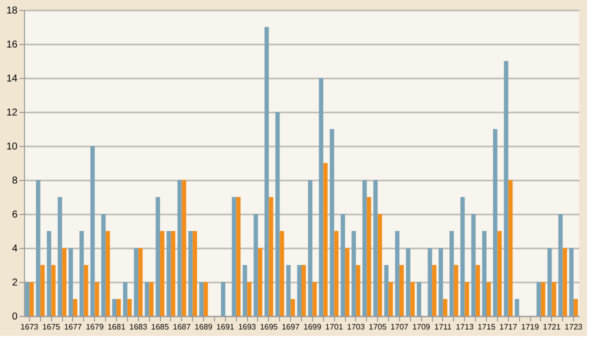  Describe the element at coordinates (312, 327) in the screenshot. I see `x-tick-label: 1699` at that location.